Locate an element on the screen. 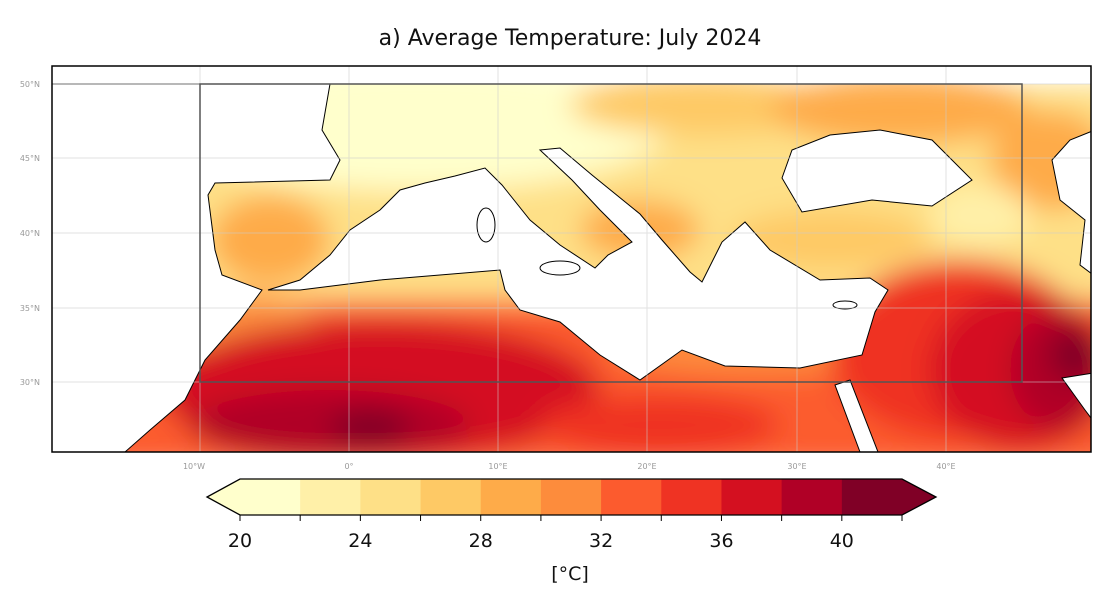 This screenshot has height=595, width=1094. colorbar: 20 24 28 32 36 40 is located at coordinates (571, 515).